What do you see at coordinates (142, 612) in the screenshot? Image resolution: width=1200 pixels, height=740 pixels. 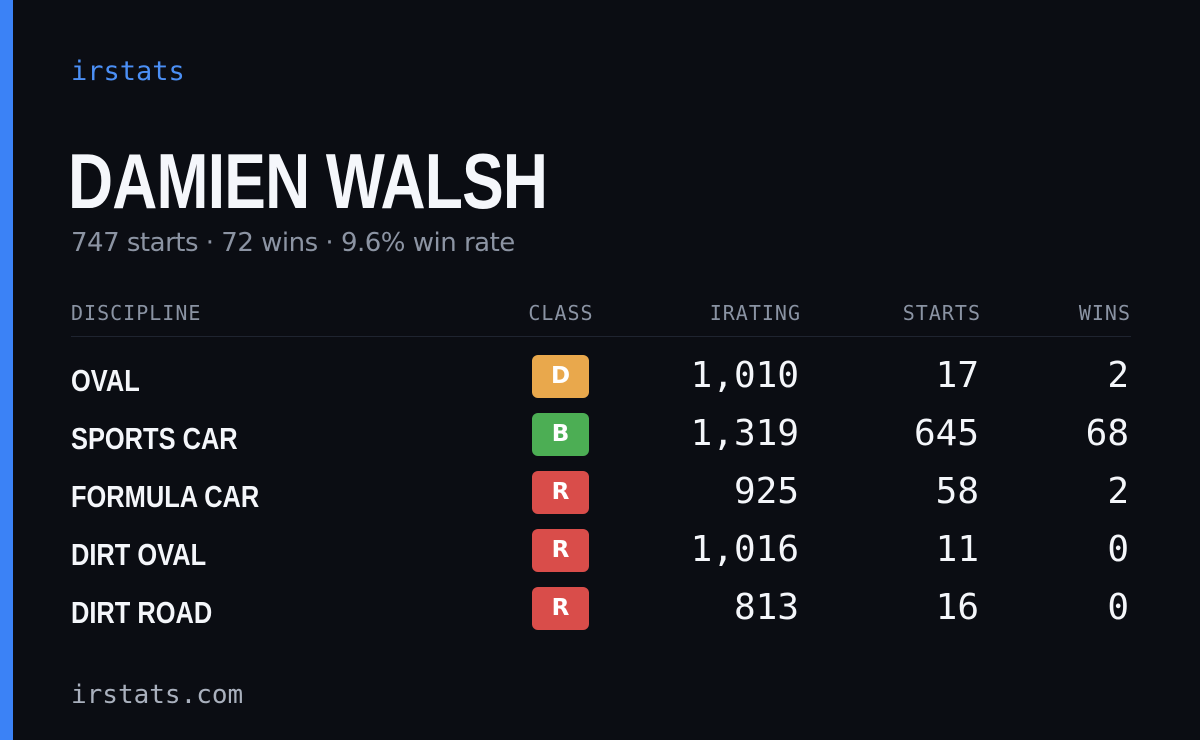 I see `discipline-name: DIRT ROAD` at bounding box center [142, 612].